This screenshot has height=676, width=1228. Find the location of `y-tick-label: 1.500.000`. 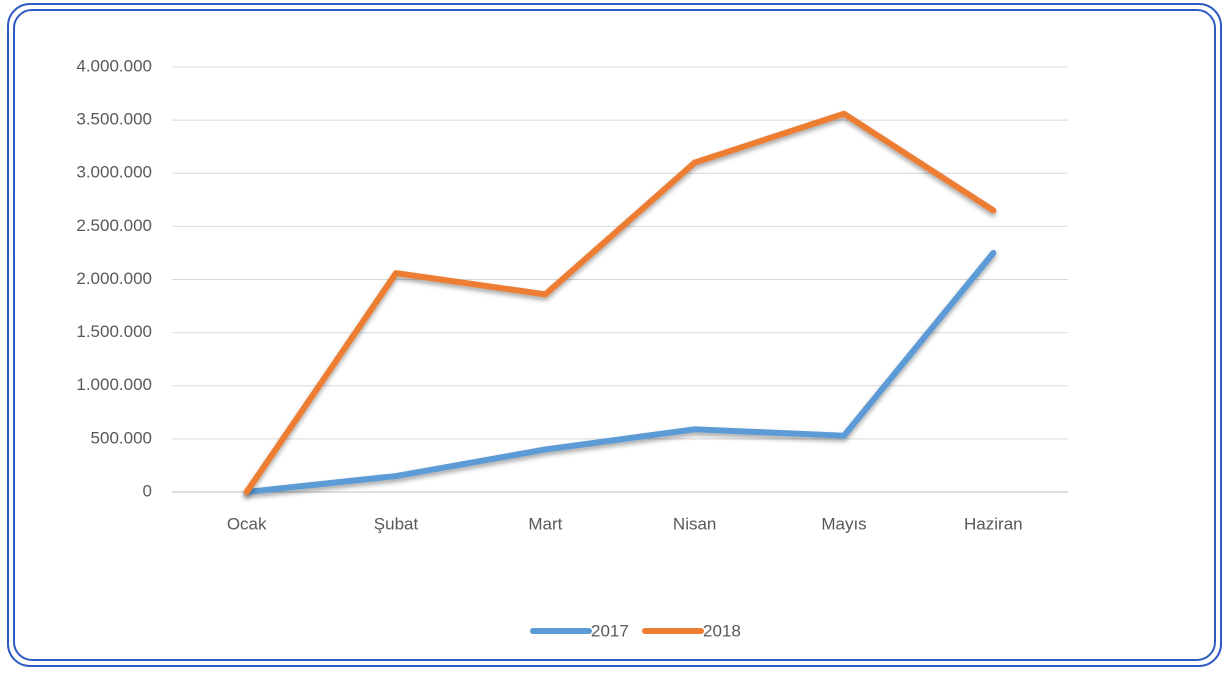

y-tick-label: 1.500.000 is located at coordinates (114, 331).